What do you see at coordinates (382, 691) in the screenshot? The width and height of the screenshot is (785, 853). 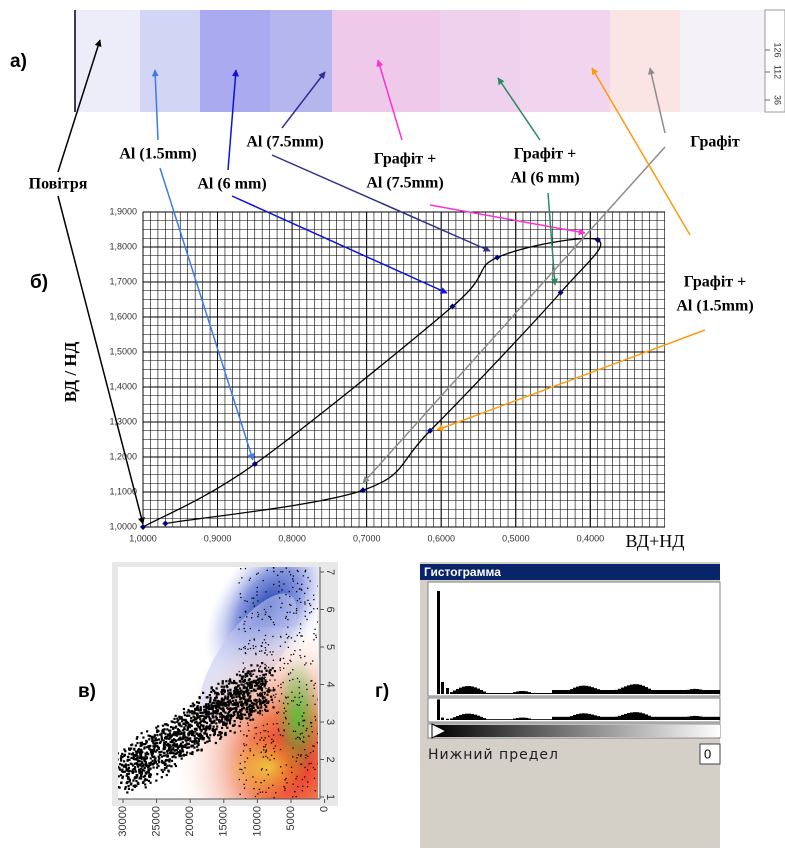 I see `panel-label: г)` at bounding box center [382, 691].